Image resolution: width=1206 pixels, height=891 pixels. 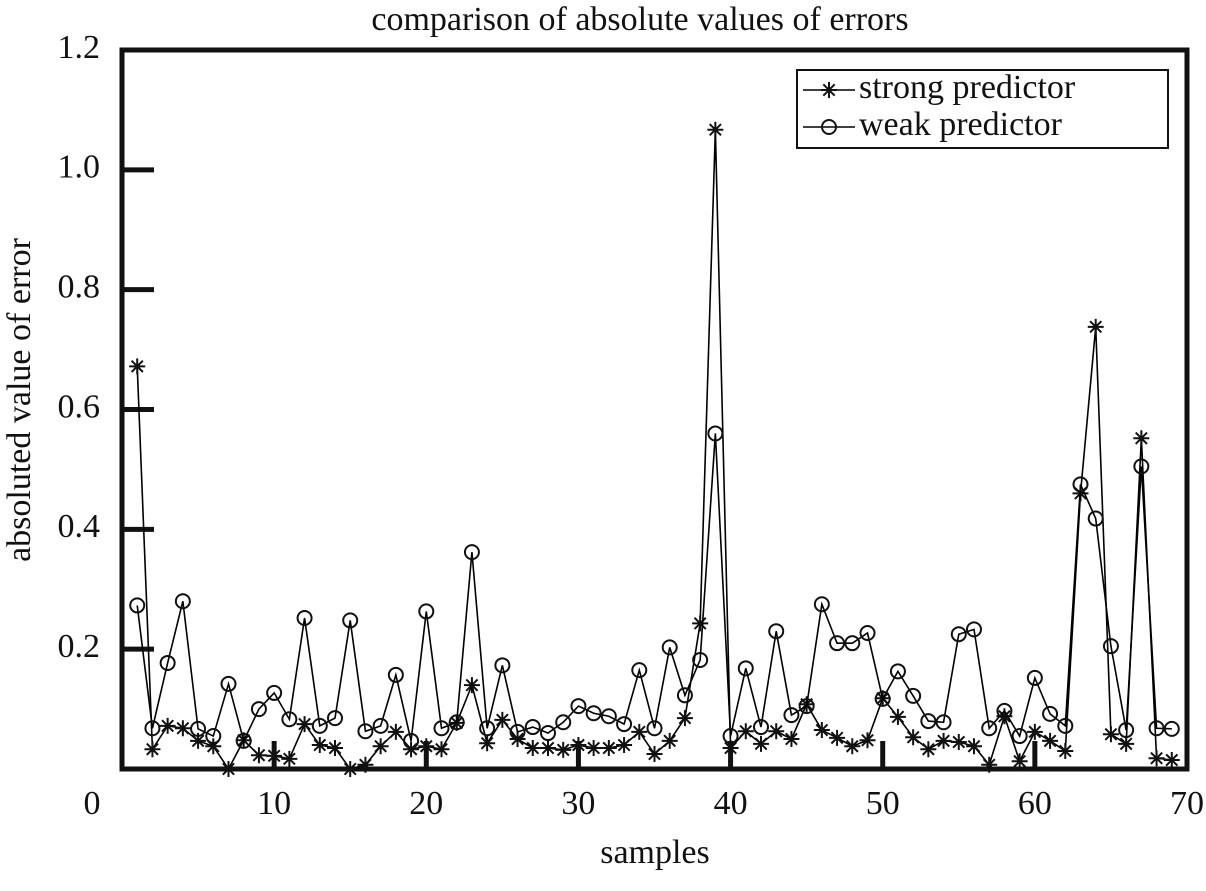 What do you see at coordinates (274, 803) in the screenshot?
I see `x-tick-label: 10` at bounding box center [274, 803].